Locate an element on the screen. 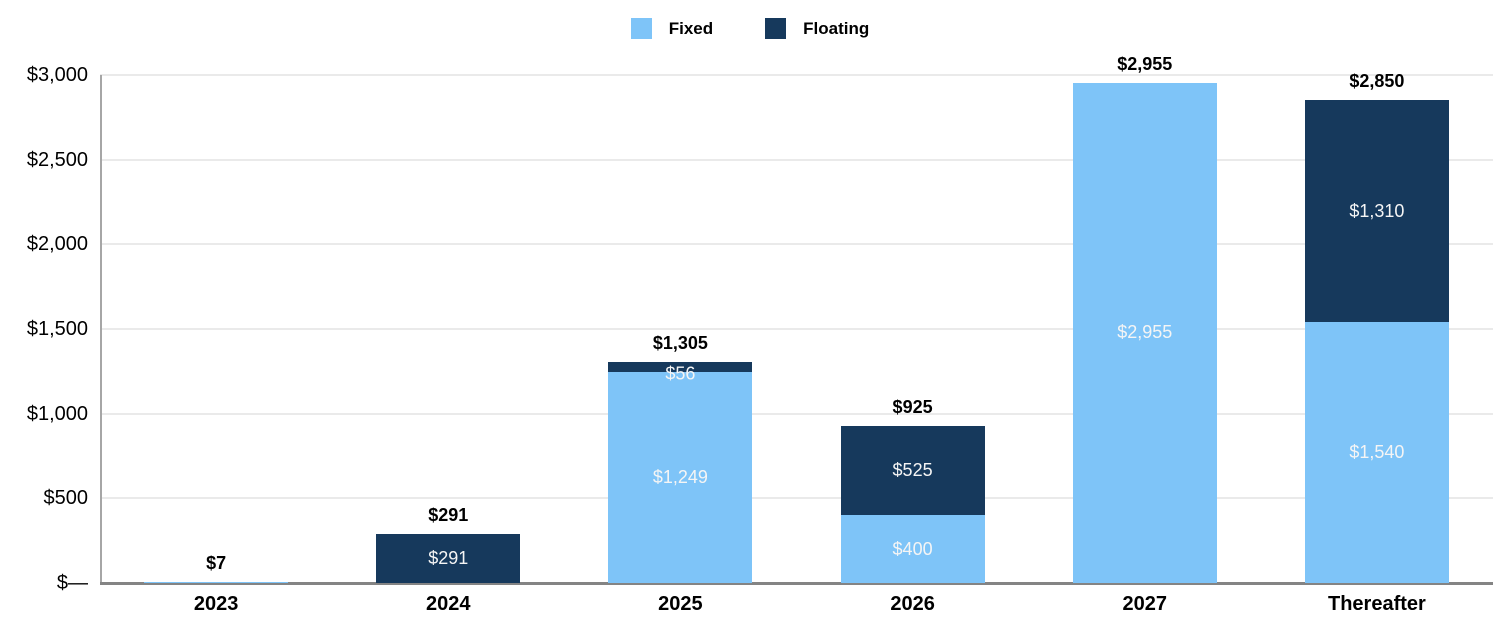 This screenshot has height=630, width=1500. bar-2024: $291 is located at coordinates (448, 558).